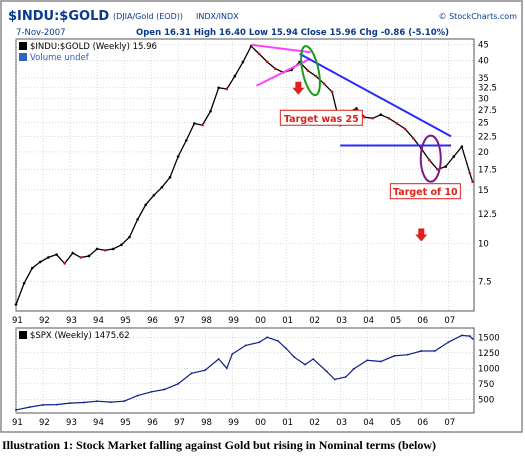 The width and height of the screenshot is (525, 457). I want to click on spx-x-tick-label: 98, so click(206, 423).